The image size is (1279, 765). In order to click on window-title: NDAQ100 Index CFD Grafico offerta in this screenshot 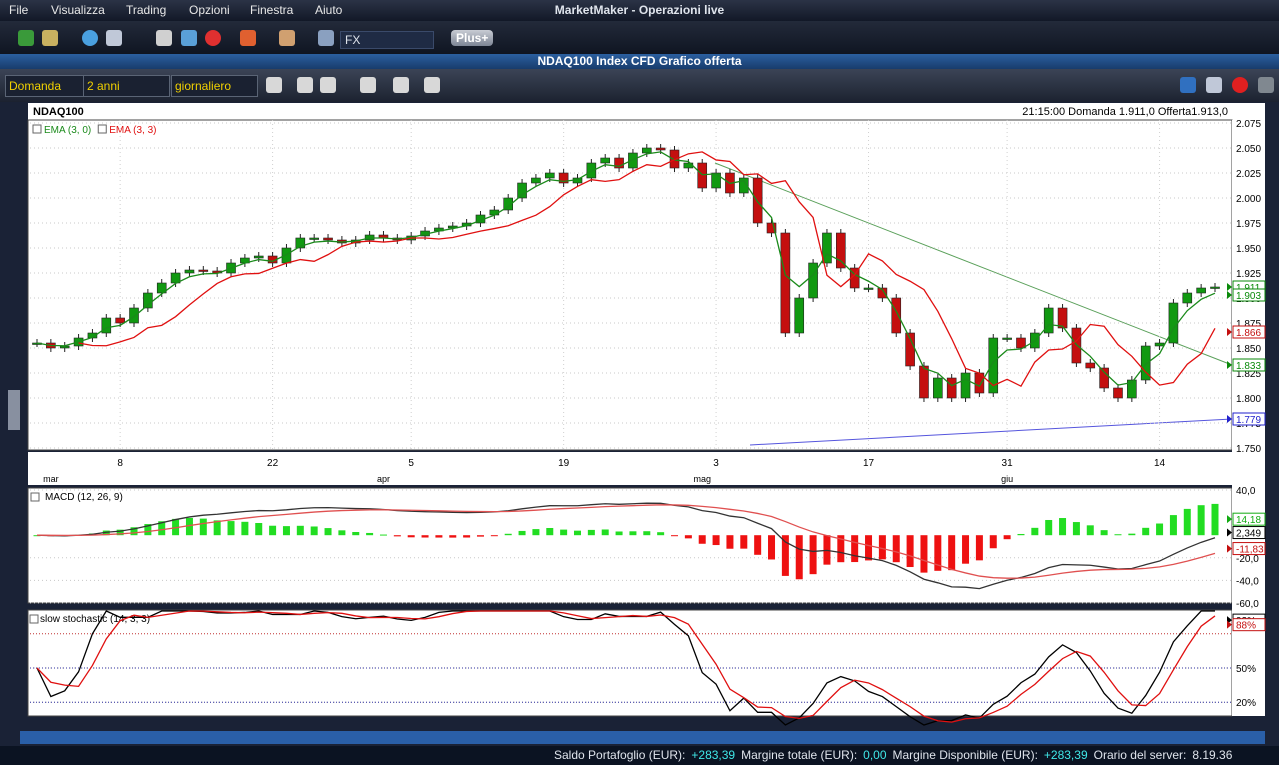, I will do `click(639, 61)`.